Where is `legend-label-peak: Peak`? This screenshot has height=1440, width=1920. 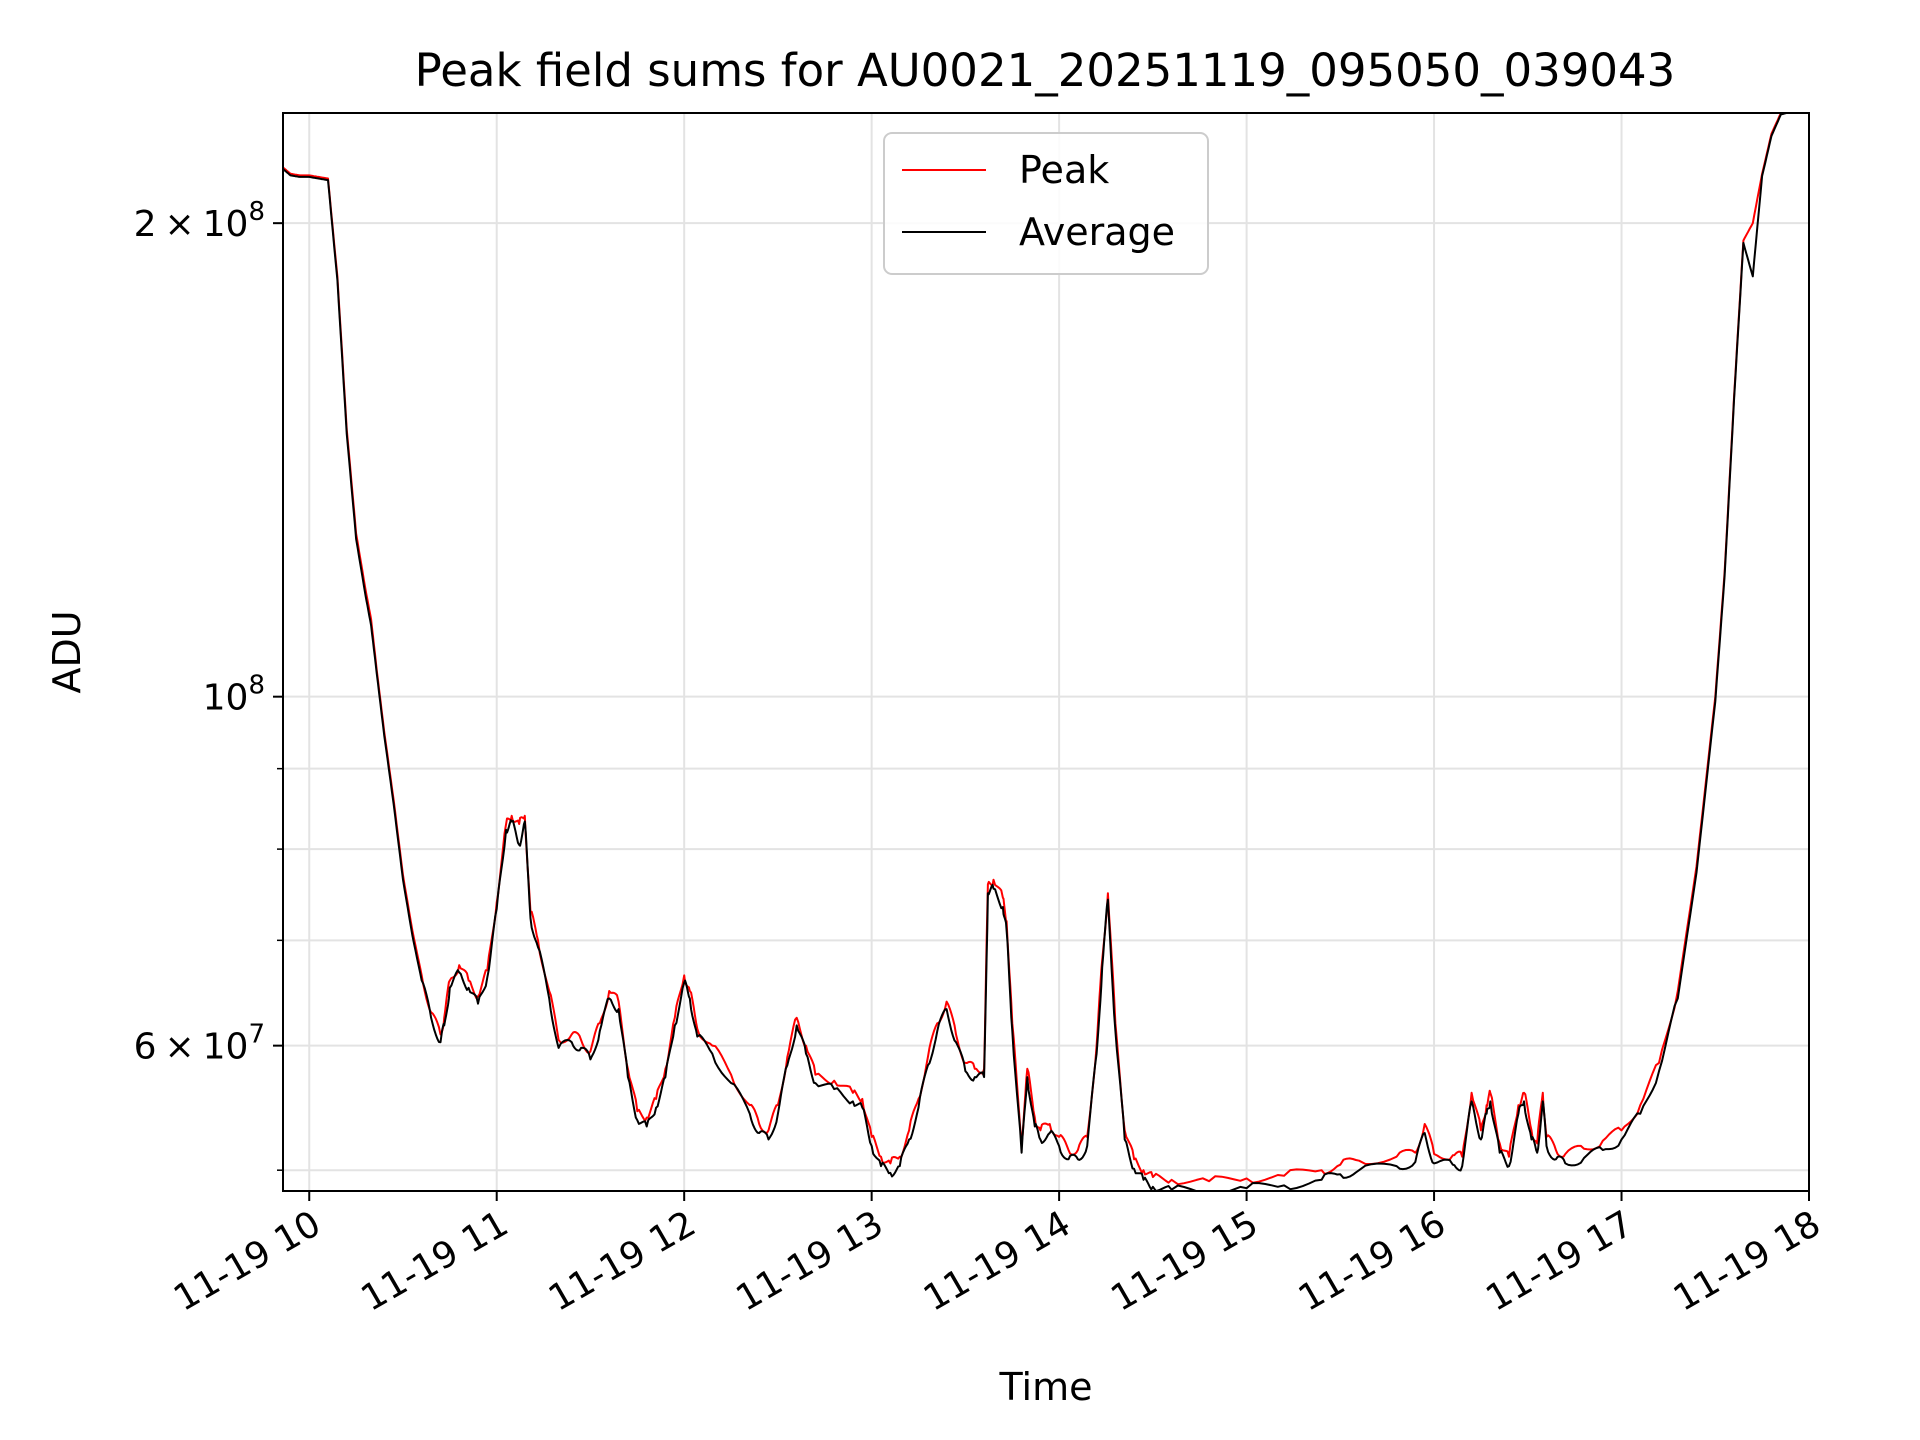 legend-label-peak: Peak is located at coordinates (1064, 170).